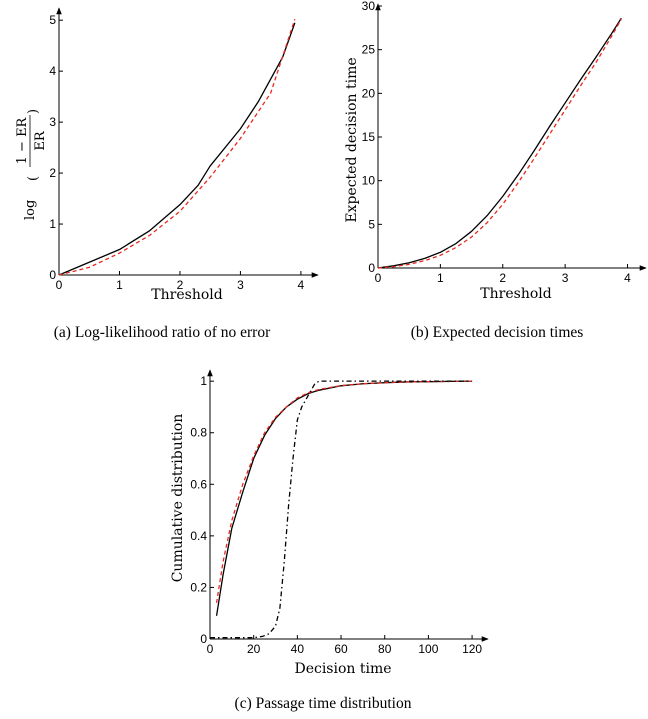 The image size is (648, 719). Describe the element at coordinates (22, 140) in the screenshot. I see `ylabel-numerator: 1 − ER` at that location.